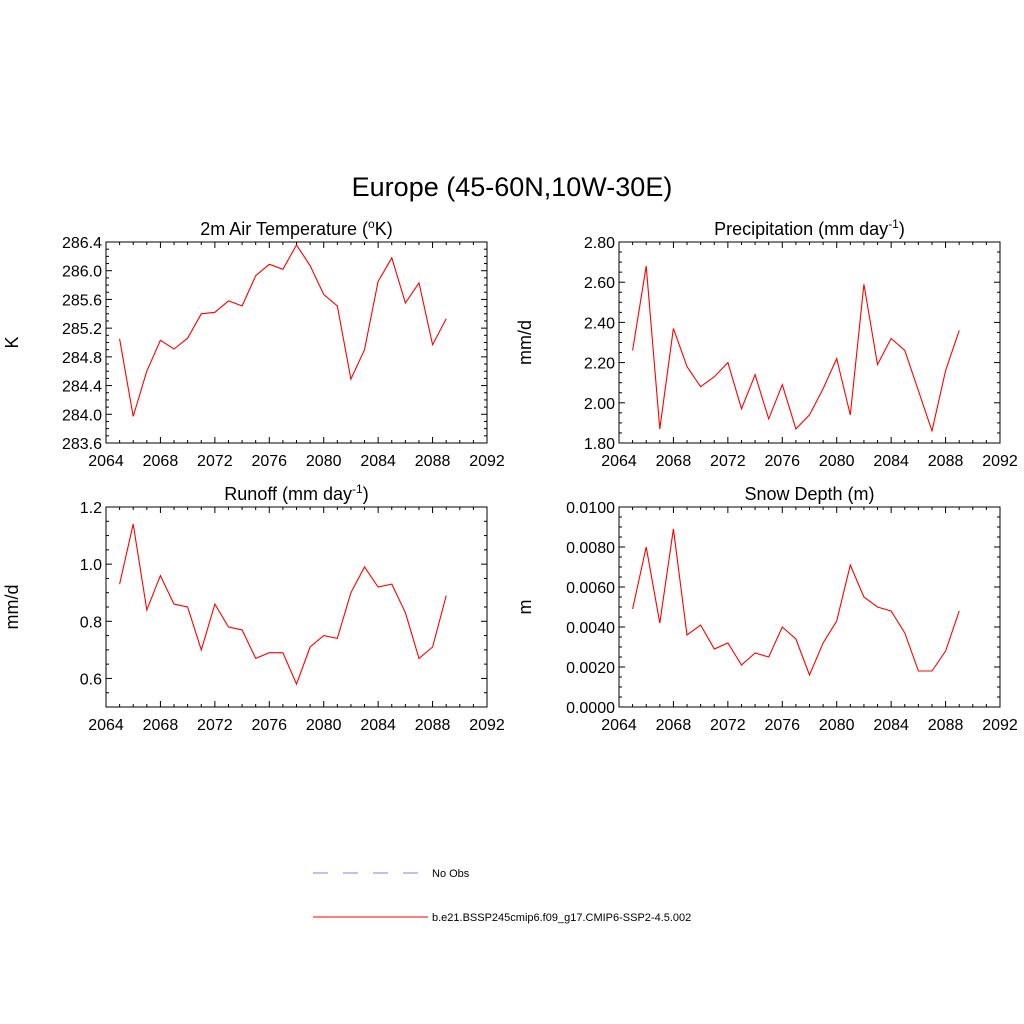 The width and height of the screenshot is (1024, 1024). Describe the element at coordinates (296, 228) in the screenshot. I see `panel-title: 2m Air Temperature (oK)` at that location.